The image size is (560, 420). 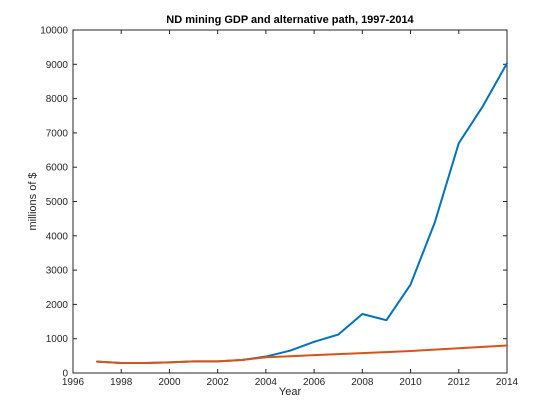 What do you see at coordinates (507, 382) in the screenshot?
I see `x-tick-label: 2014` at bounding box center [507, 382].